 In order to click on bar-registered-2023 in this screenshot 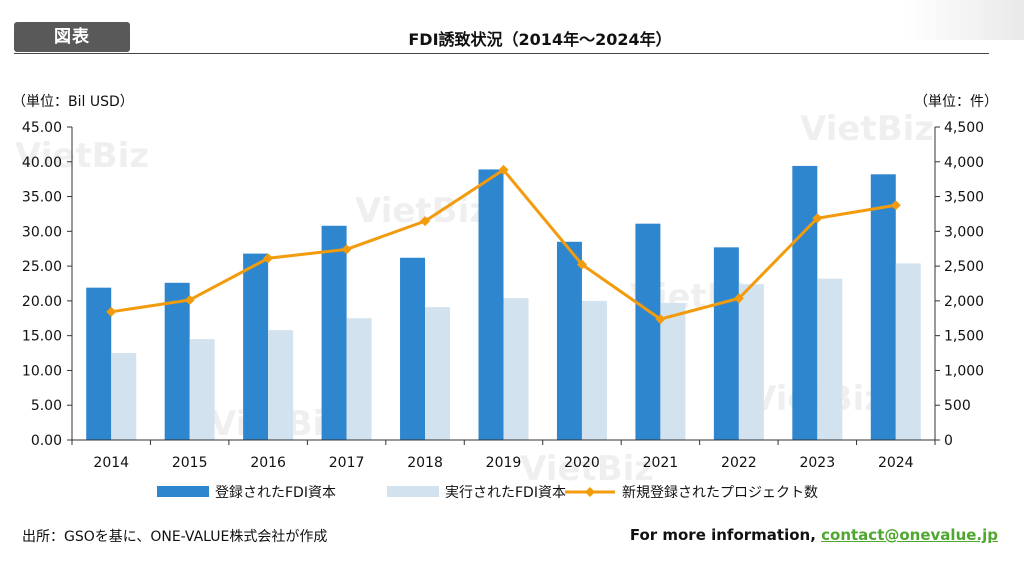, I will do `click(805, 302)`.